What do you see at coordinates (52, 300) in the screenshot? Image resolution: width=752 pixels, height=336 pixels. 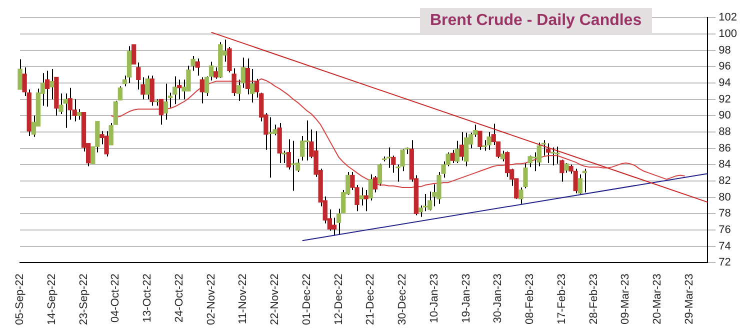 I see `x-tick-label: 14-Sep-22` at bounding box center [52, 300].